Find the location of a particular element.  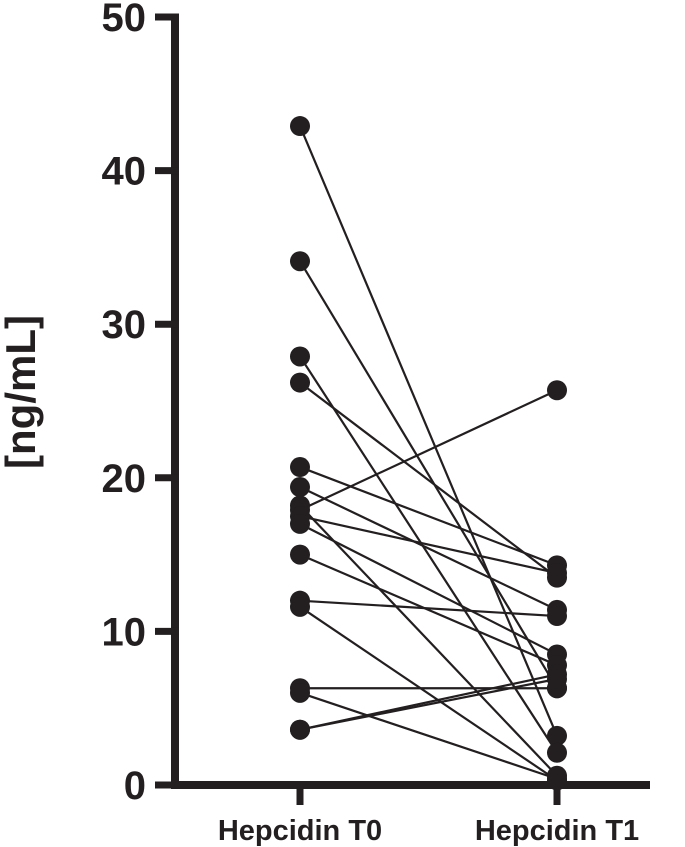

y-tick-label-50: 50 is located at coordinates (124, 20).